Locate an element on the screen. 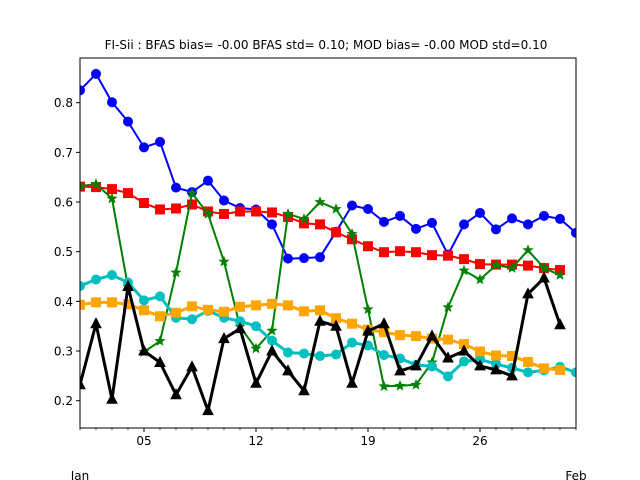  x-tick-label: 05 is located at coordinates (143, 441).